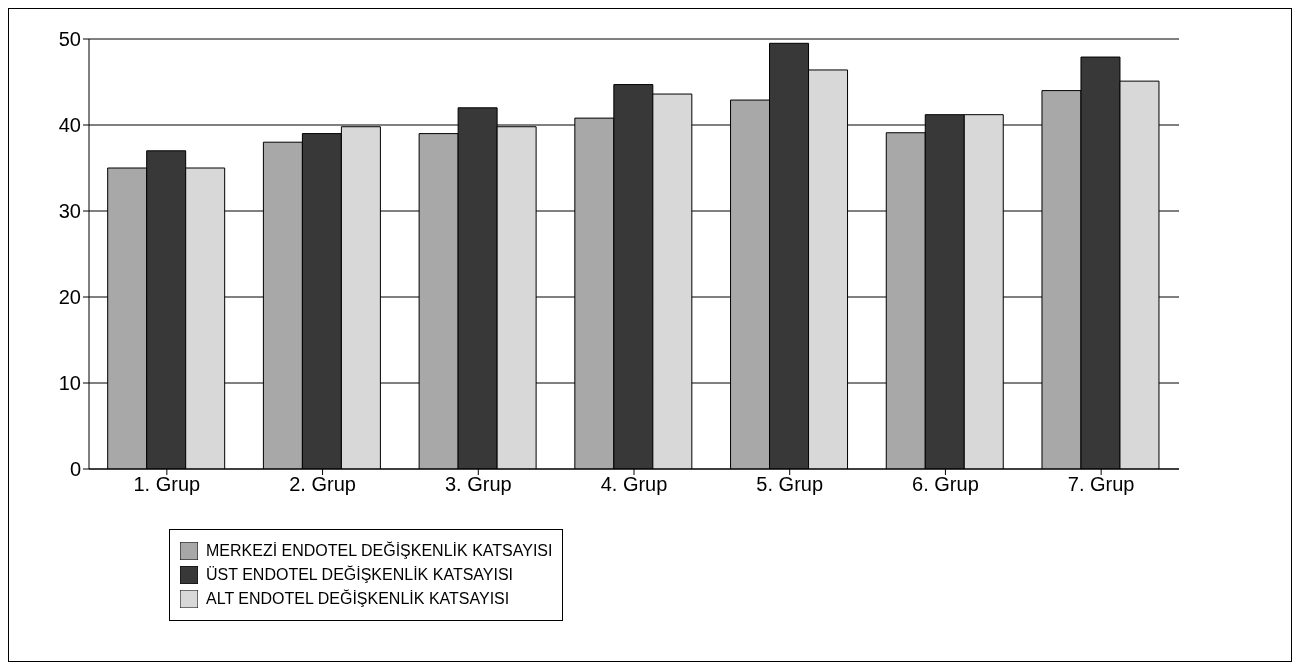  I want to click on x-tick-label: 1. Grup, so click(167, 484).